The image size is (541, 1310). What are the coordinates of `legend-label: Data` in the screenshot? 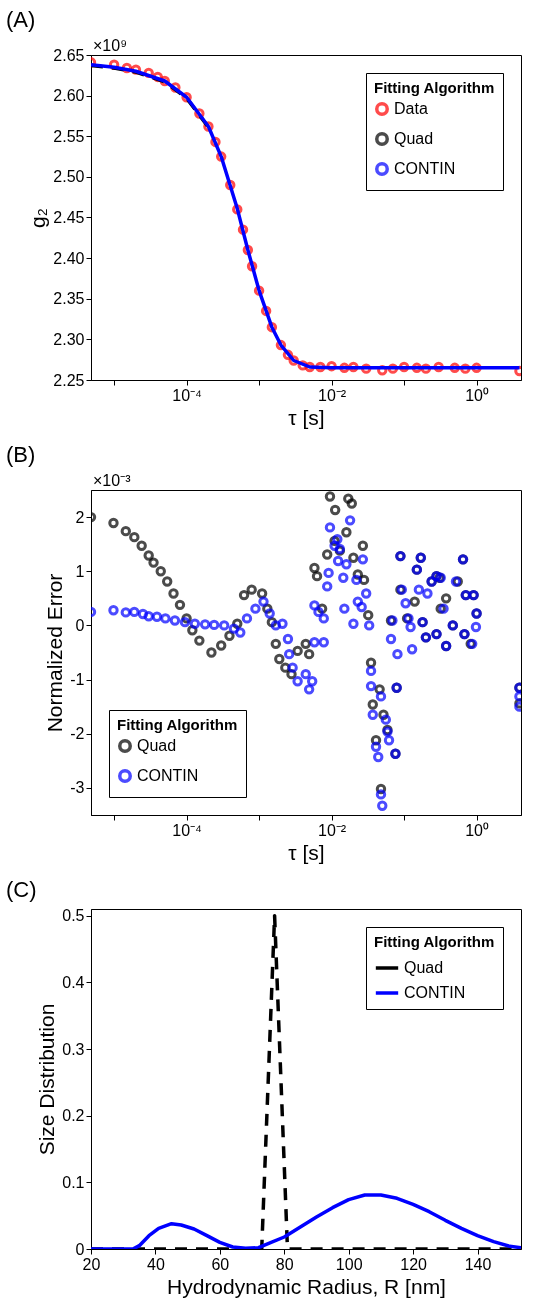 It's located at (411, 108).